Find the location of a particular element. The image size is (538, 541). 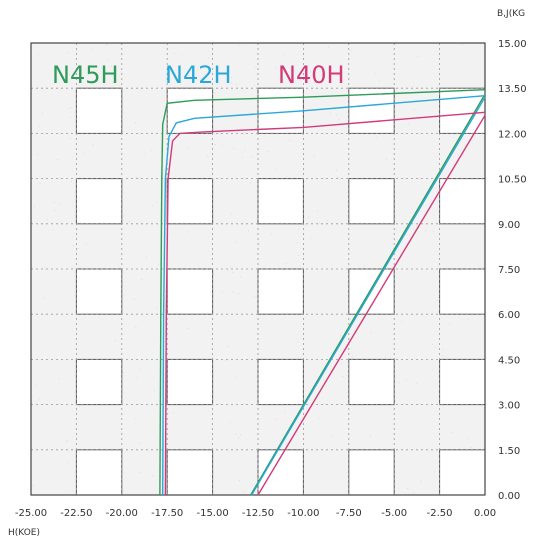

y-tick-label: 1.50 is located at coordinates (509, 451).